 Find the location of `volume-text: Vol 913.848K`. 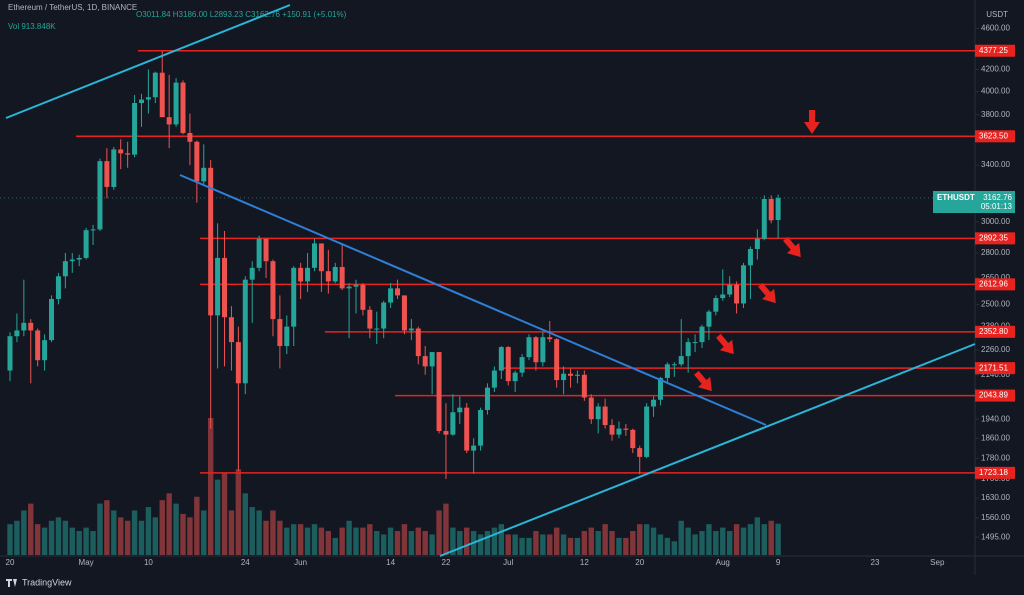

volume-text: Vol 913.848K is located at coordinates (32, 26).